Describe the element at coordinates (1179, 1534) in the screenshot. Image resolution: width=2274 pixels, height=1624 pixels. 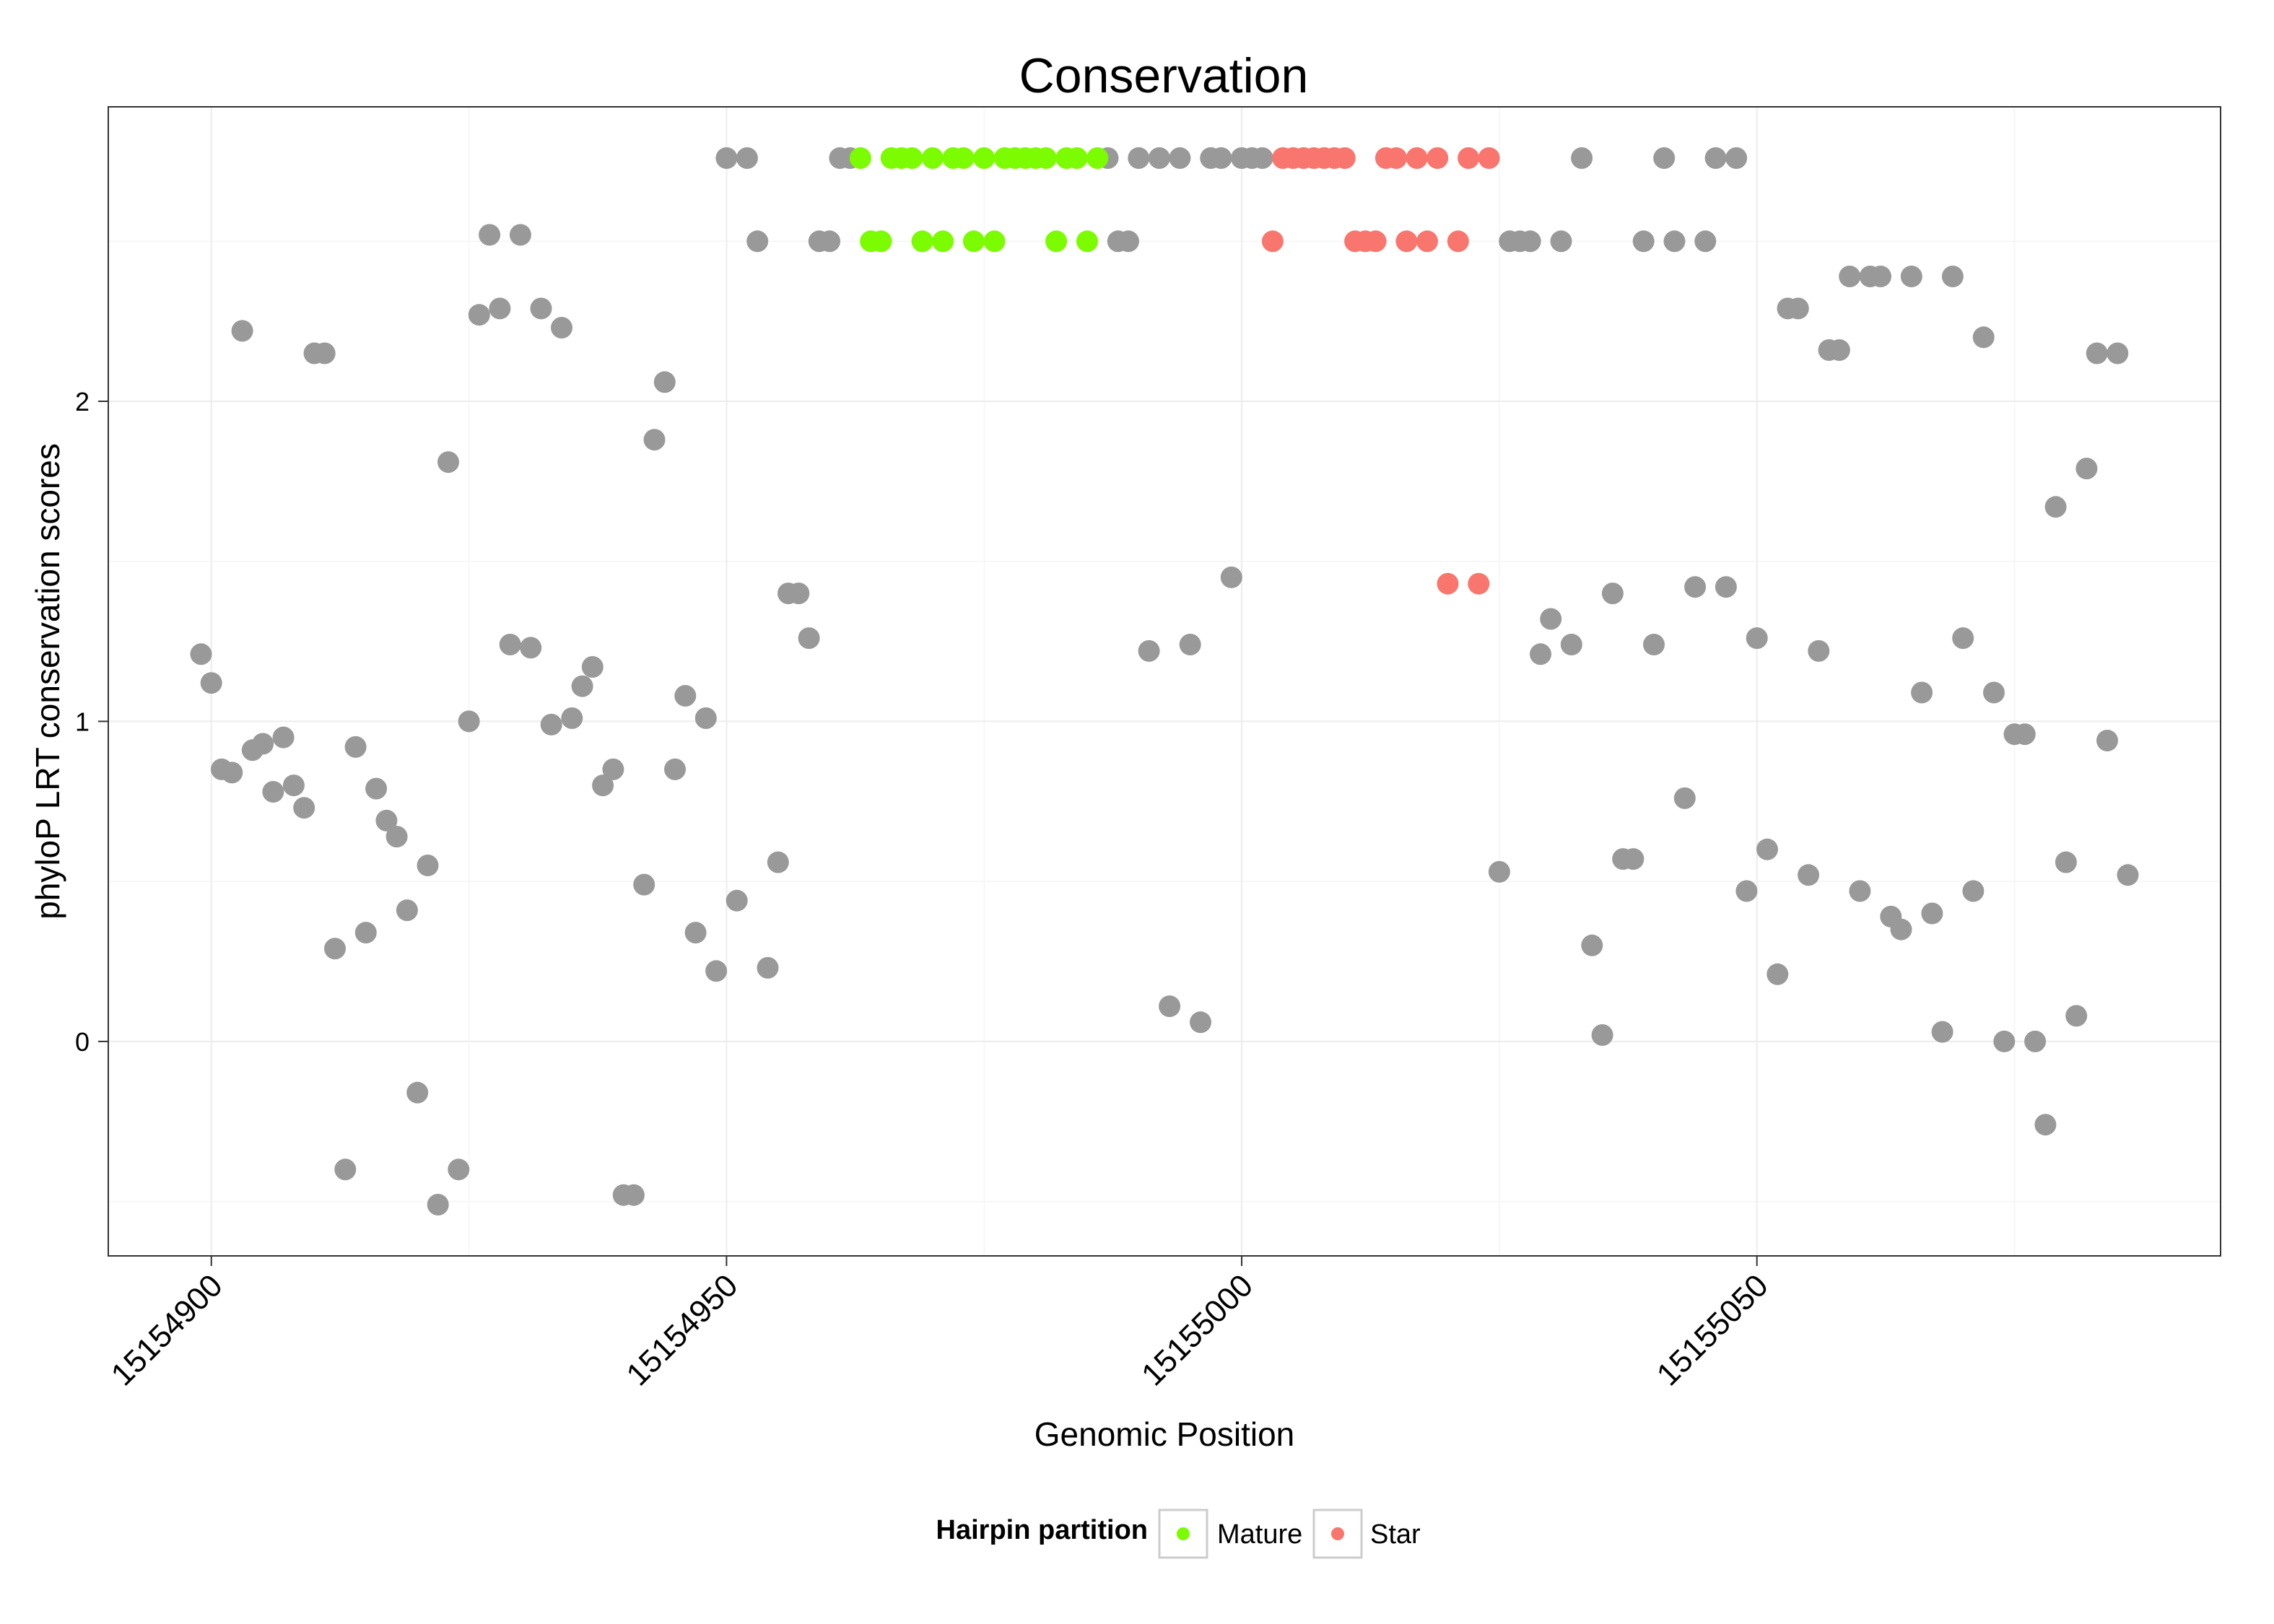
I see `legend: Hairpin partition Mature Star` at that location.